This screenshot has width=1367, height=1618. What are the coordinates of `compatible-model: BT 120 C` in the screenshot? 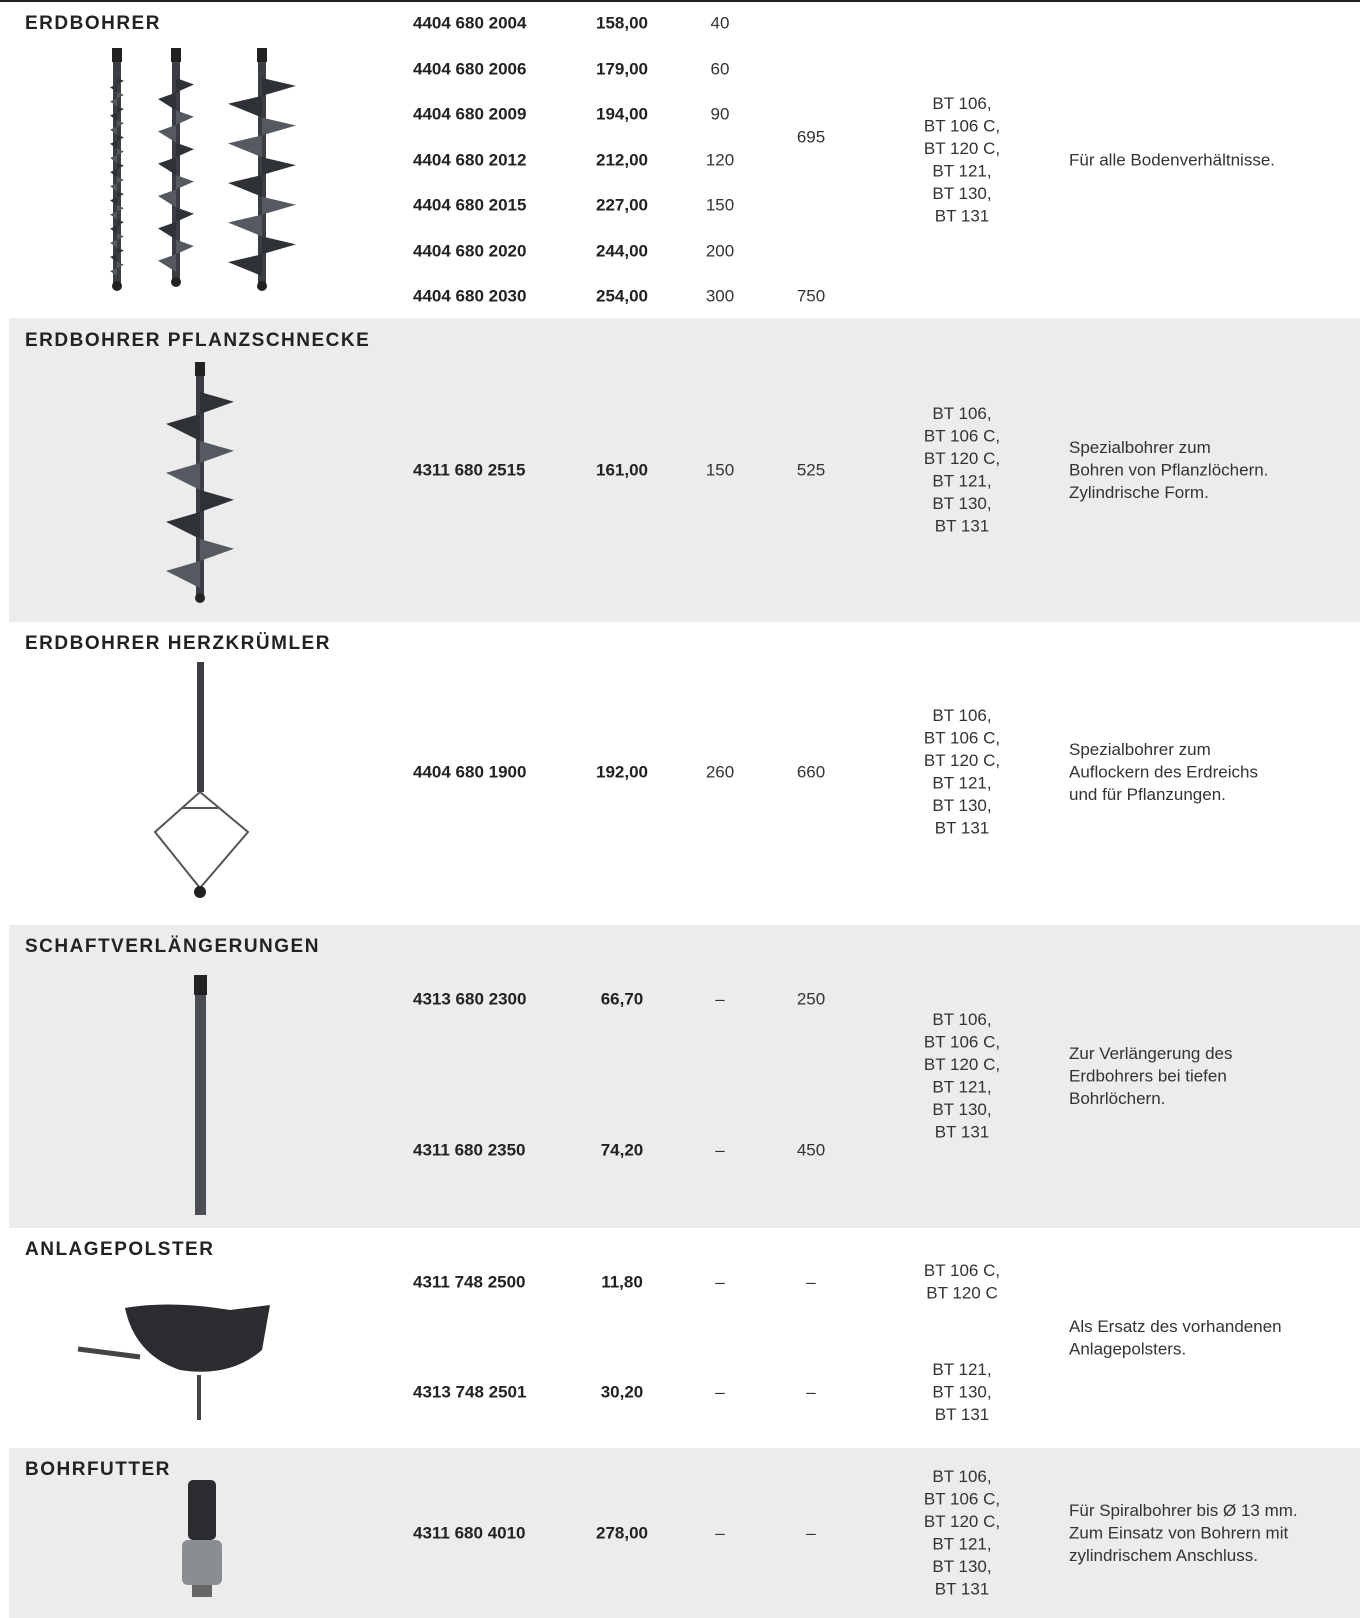 It's located at (962, 1293).